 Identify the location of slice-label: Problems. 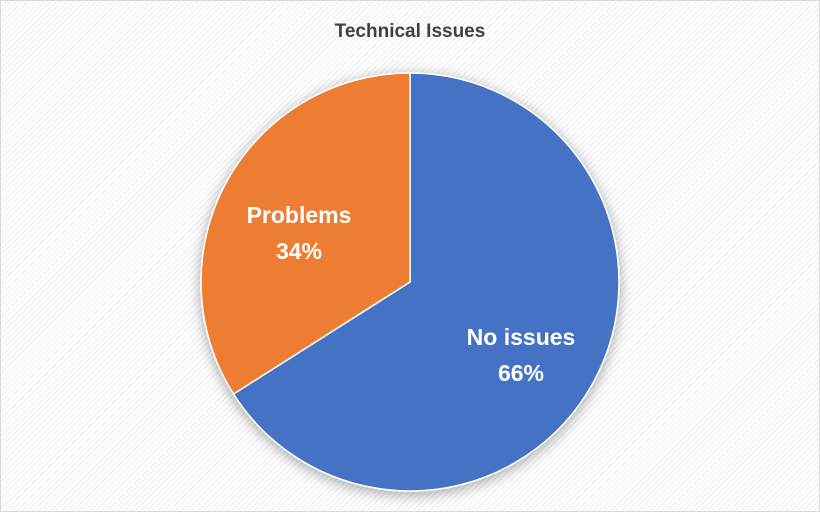
(299, 215).